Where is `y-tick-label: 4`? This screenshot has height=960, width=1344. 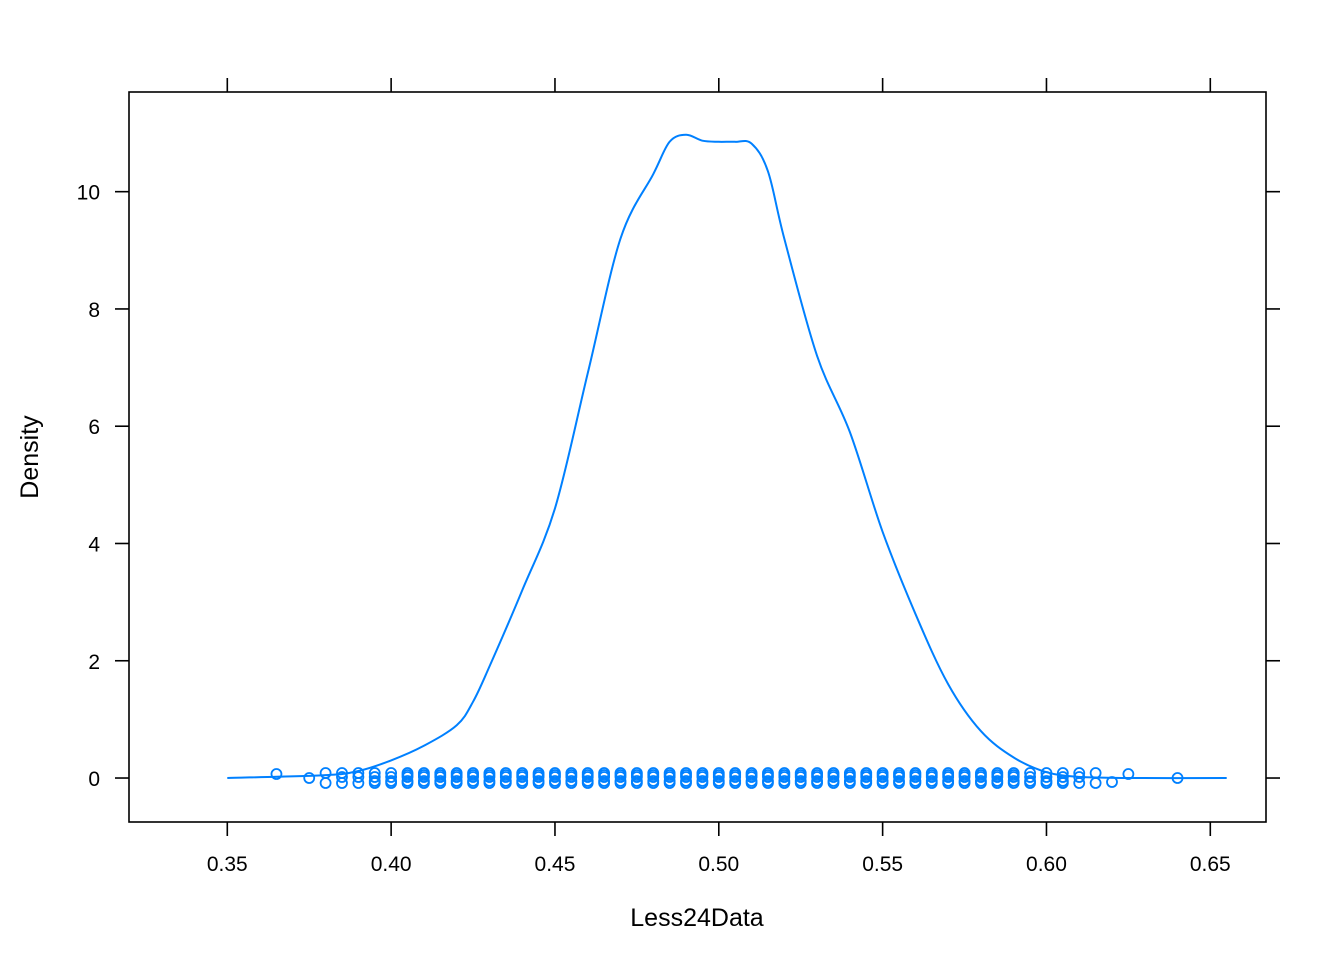 y-tick-label: 4 is located at coordinates (94, 544).